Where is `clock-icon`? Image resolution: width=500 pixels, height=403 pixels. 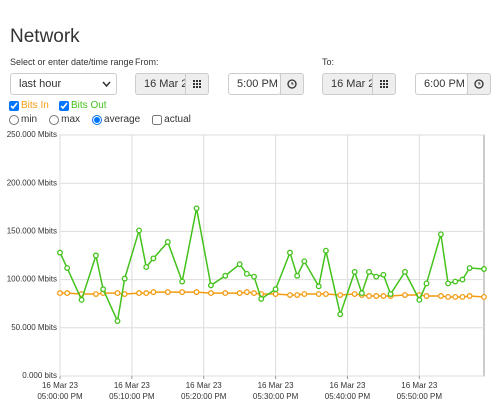
clock-icon is located at coordinates (479, 84).